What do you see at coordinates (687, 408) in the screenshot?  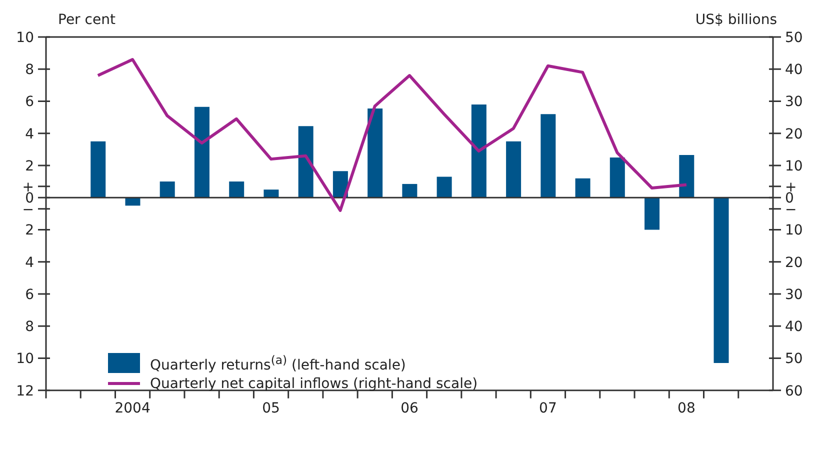 I see `x-tick-label: 08` at bounding box center [687, 408].